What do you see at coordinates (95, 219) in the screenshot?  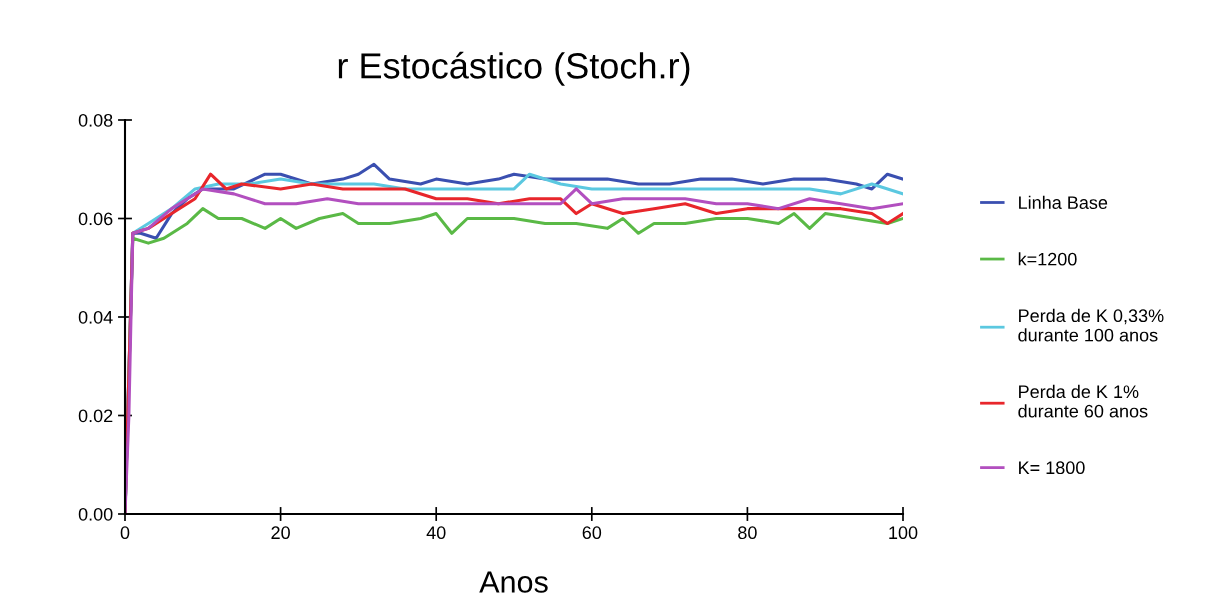 I see `y-tick-label: 0.06` at bounding box center [95, 219].